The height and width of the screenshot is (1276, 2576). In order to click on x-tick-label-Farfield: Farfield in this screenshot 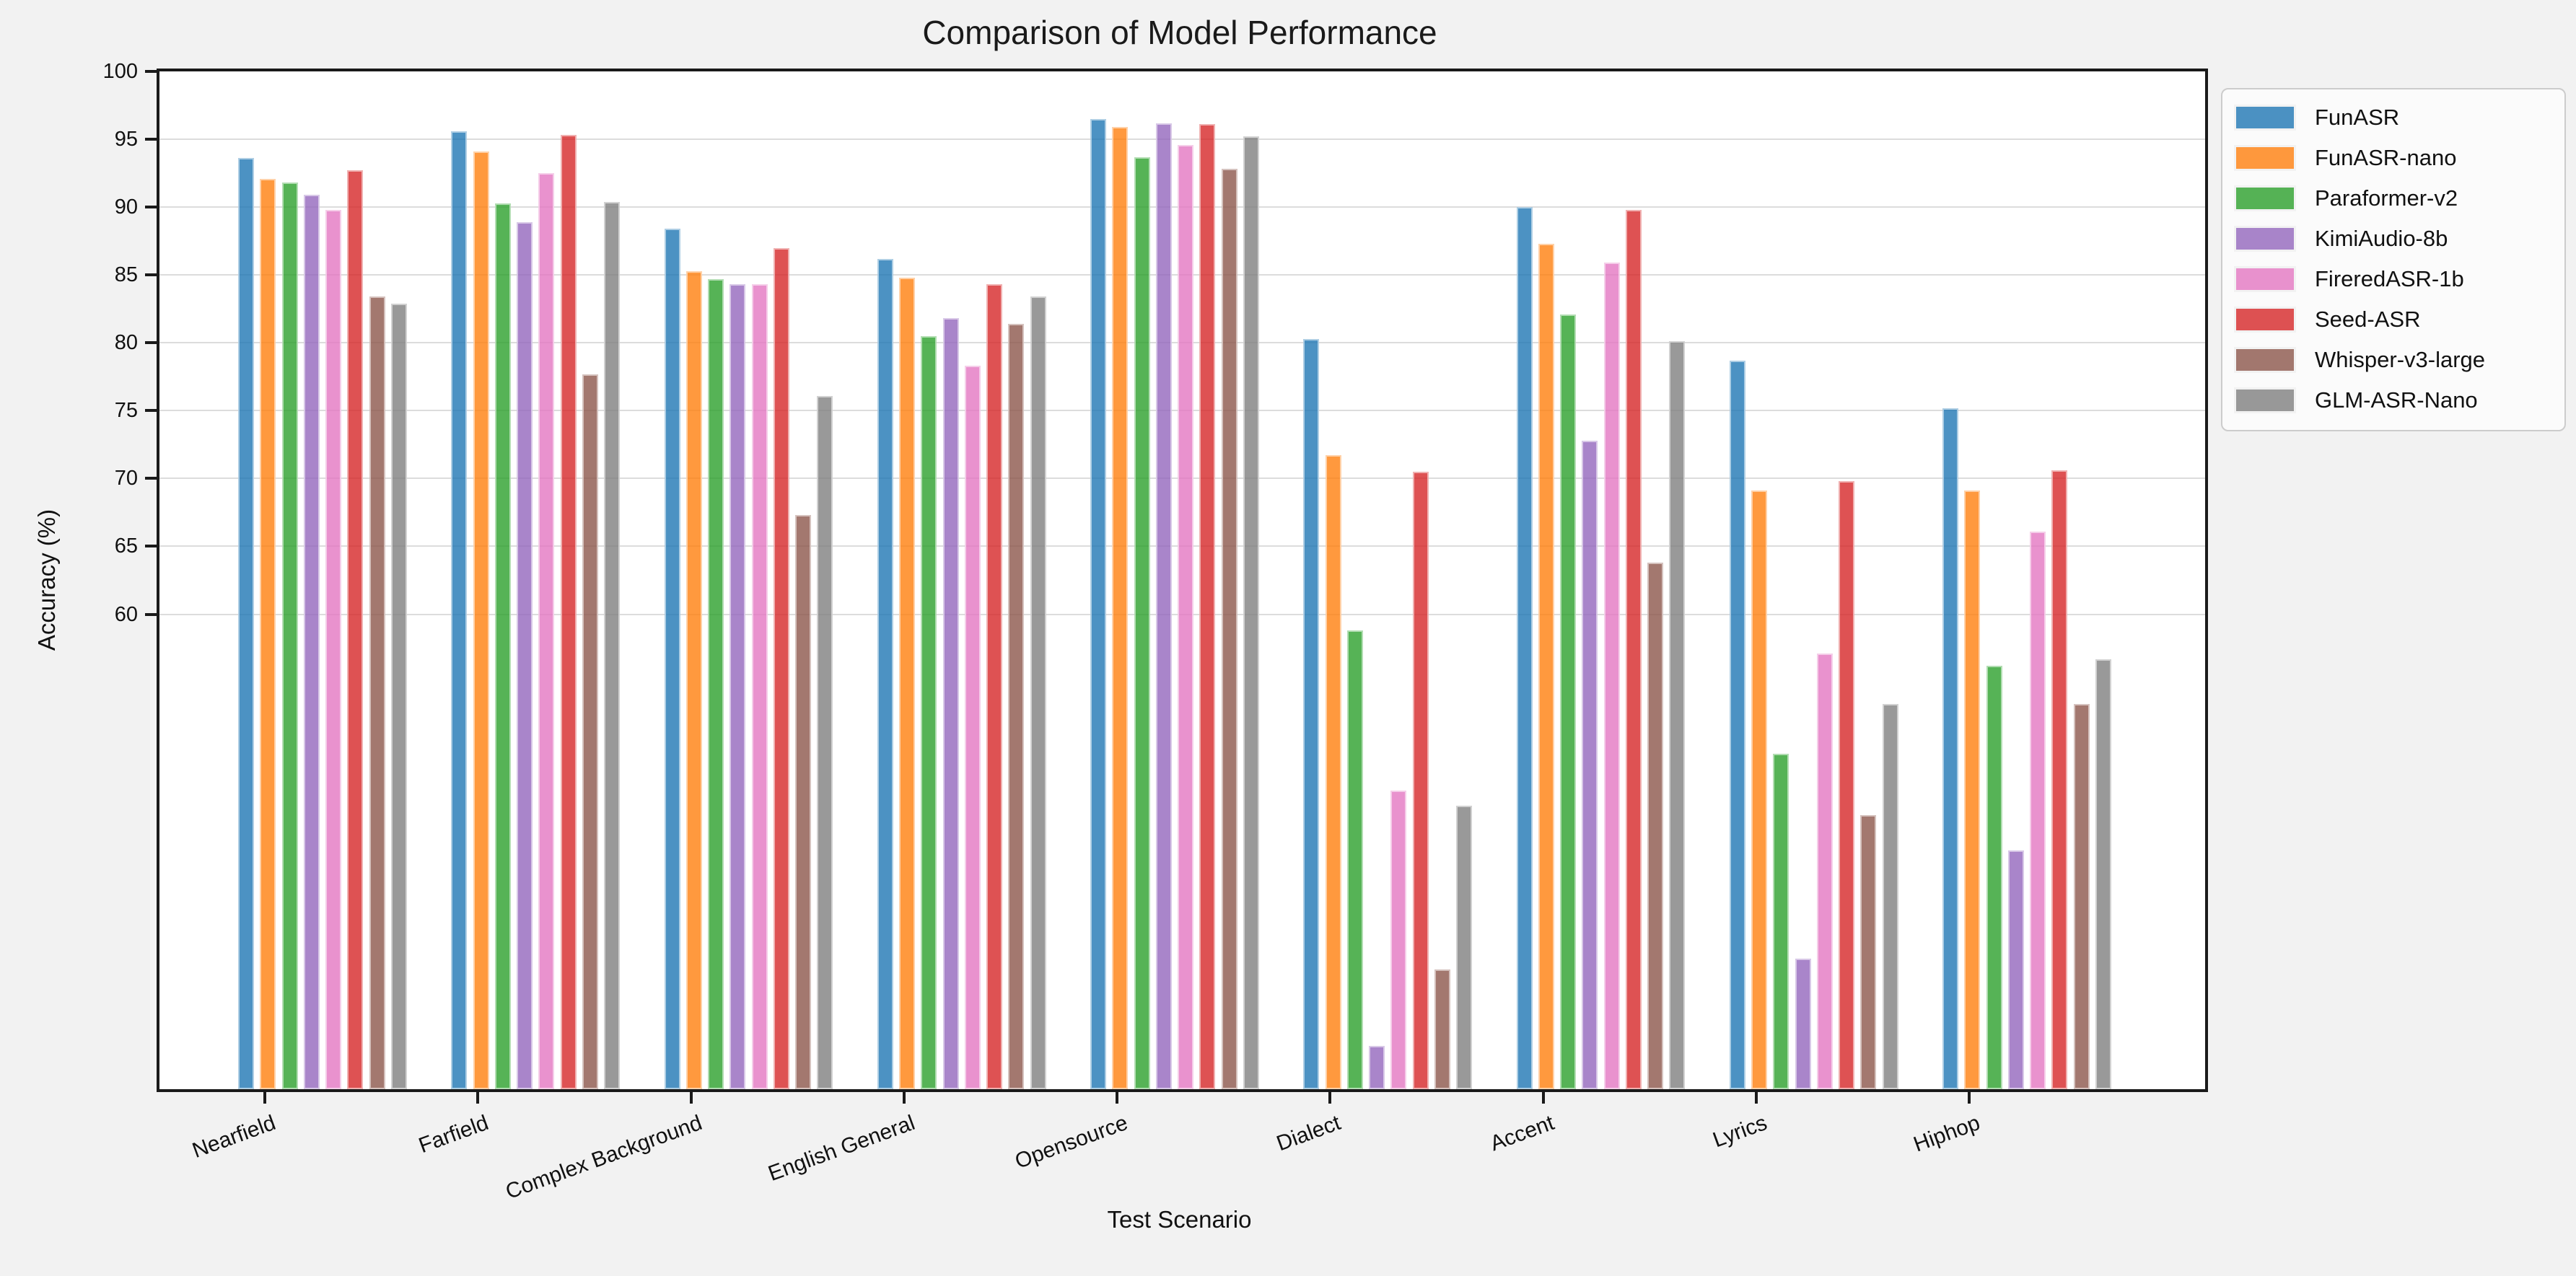, I will do `click(454, 1134)`.